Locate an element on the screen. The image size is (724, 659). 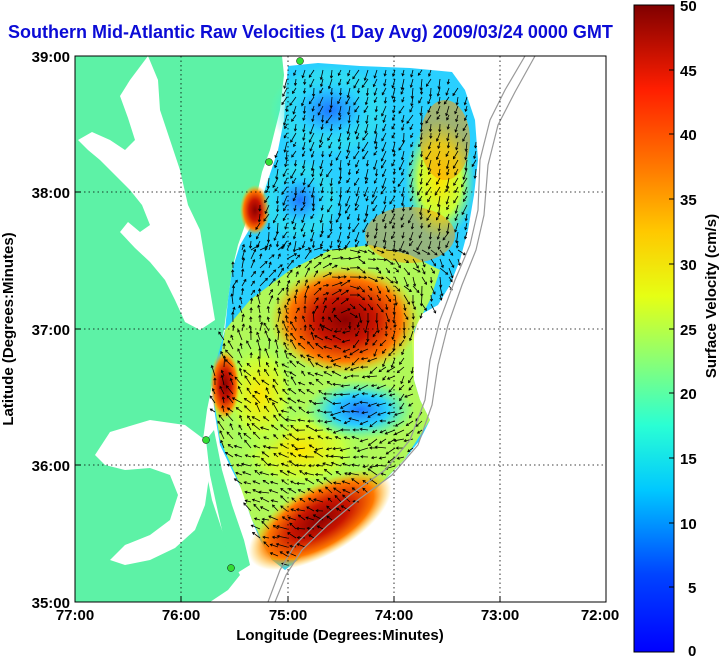
barrier-island is located at coordinates (228, 502).